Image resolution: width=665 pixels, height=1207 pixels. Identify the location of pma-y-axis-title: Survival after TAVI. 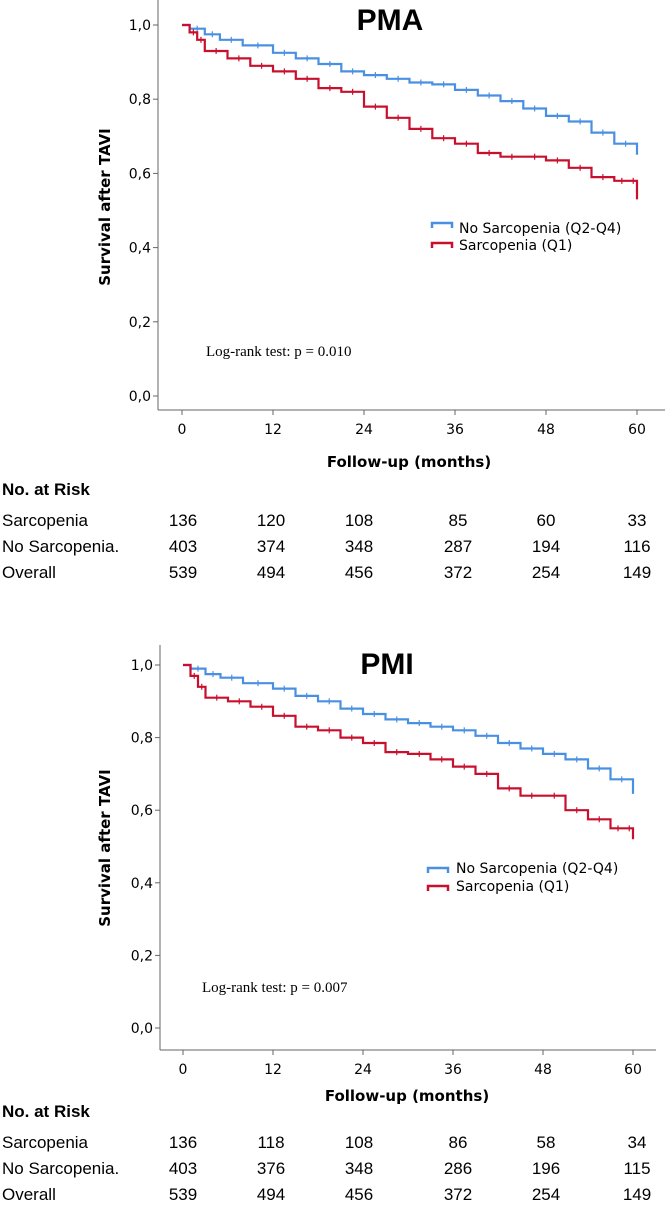
(105, 207).